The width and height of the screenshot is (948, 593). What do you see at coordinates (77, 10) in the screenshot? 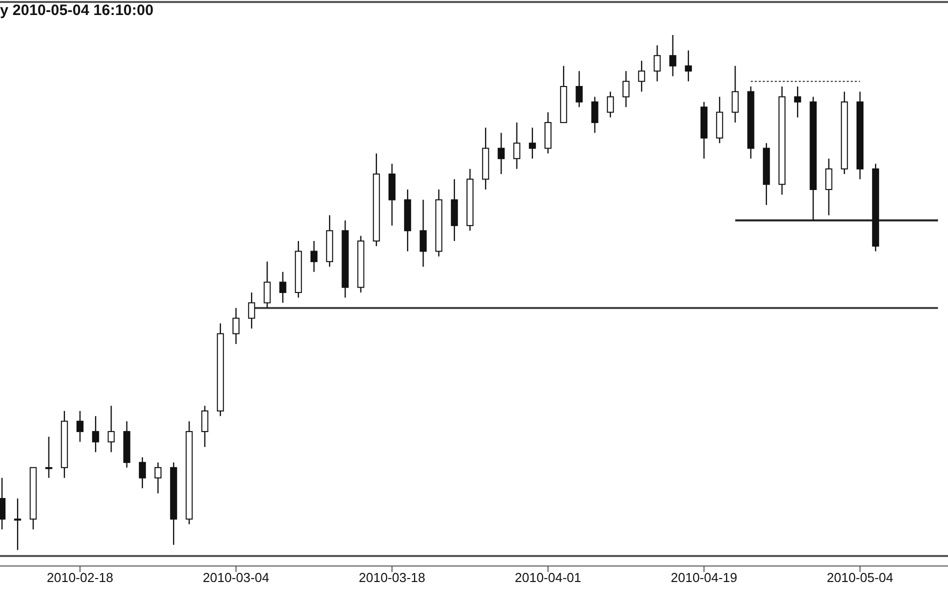
I see `chart-title: y 2010-05-04 16:10:00` at bounding box center [77, 10].